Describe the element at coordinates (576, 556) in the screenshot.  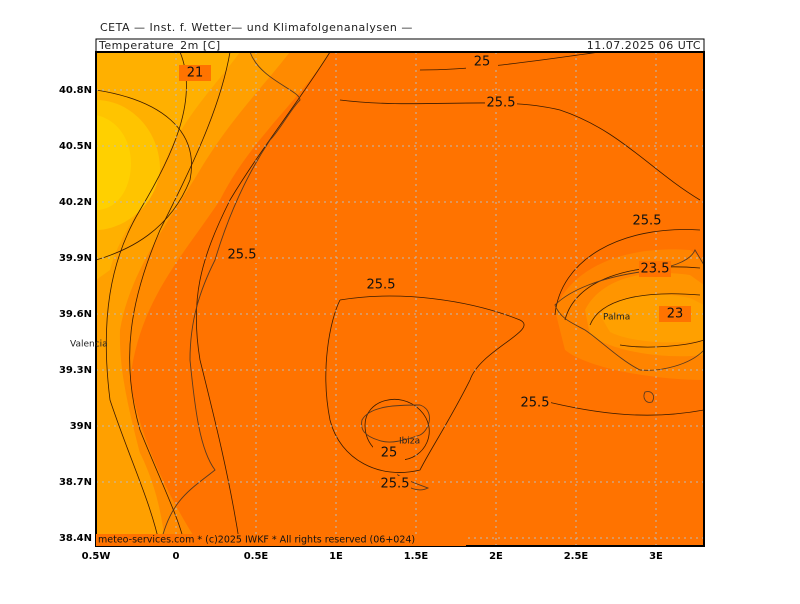
I see `x-tick-label: 2.5E` at that location.